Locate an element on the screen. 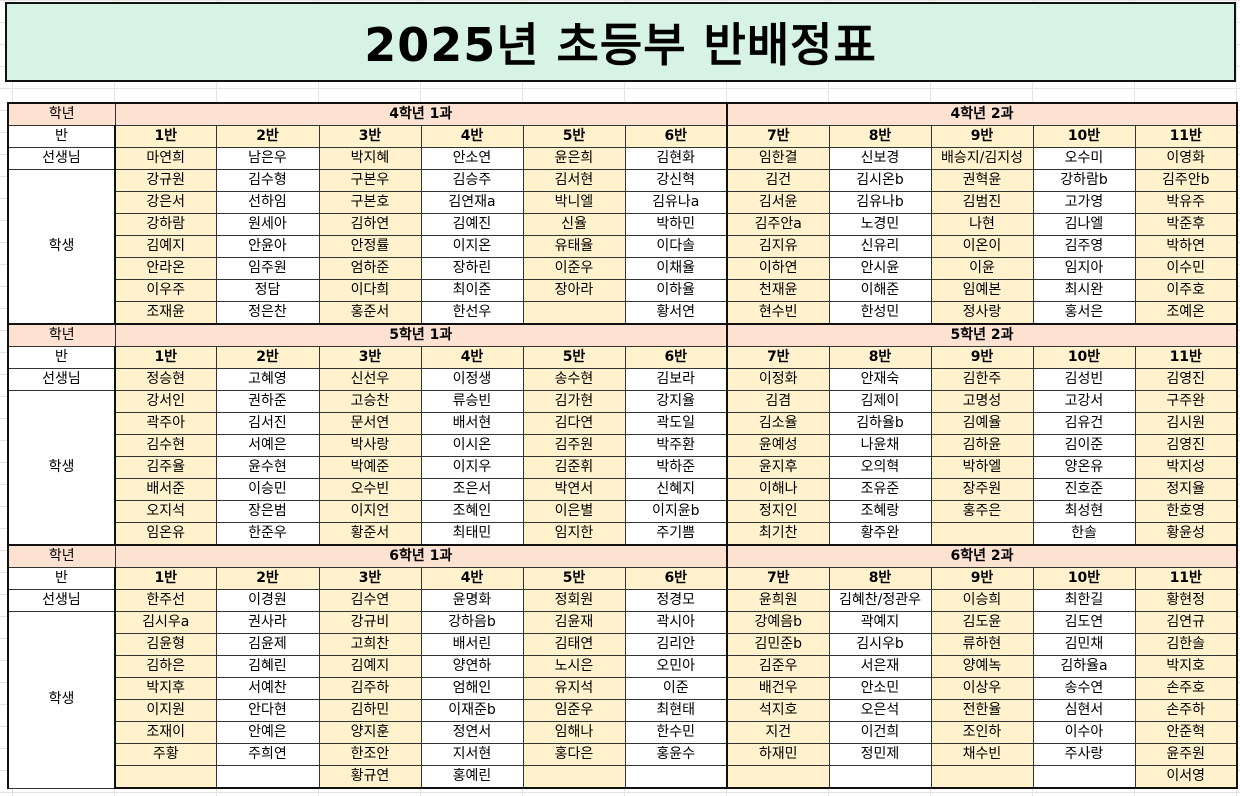  student-row: 박지후 서예찬 김주하 엄해인 유지석 이준 배건우 안소민 이상우 송수연 손주호 is located at coordinates (623, 688).